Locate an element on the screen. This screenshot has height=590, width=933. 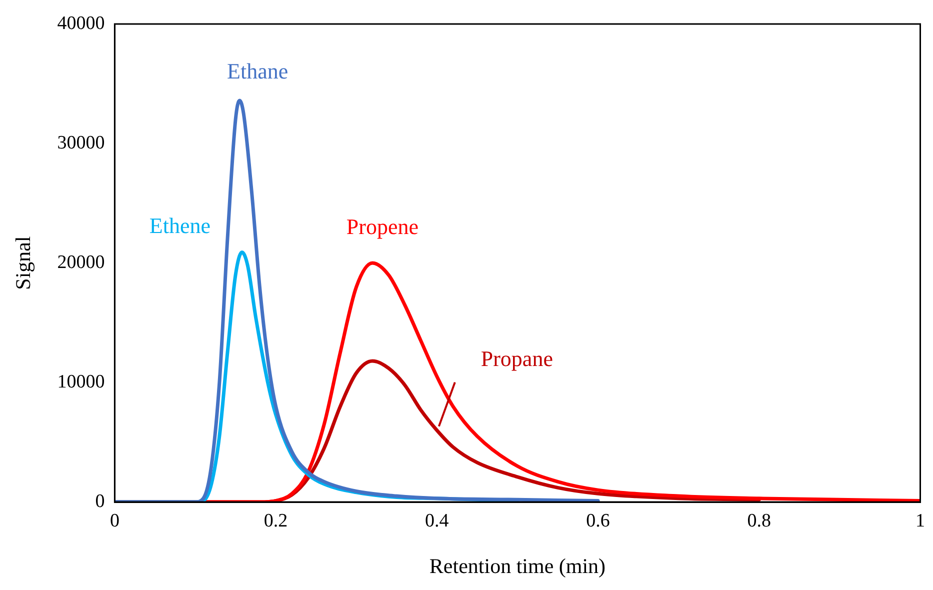
y-tick-label: 0 is located at coordinates (100, 501).